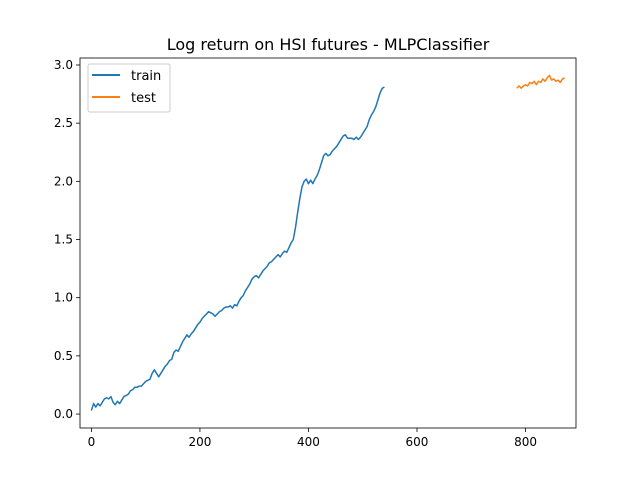  What do you see at coordinates (525, 442) in the screenshot?
I see `x-tick-label: 800` at bounding box center [525, 442].